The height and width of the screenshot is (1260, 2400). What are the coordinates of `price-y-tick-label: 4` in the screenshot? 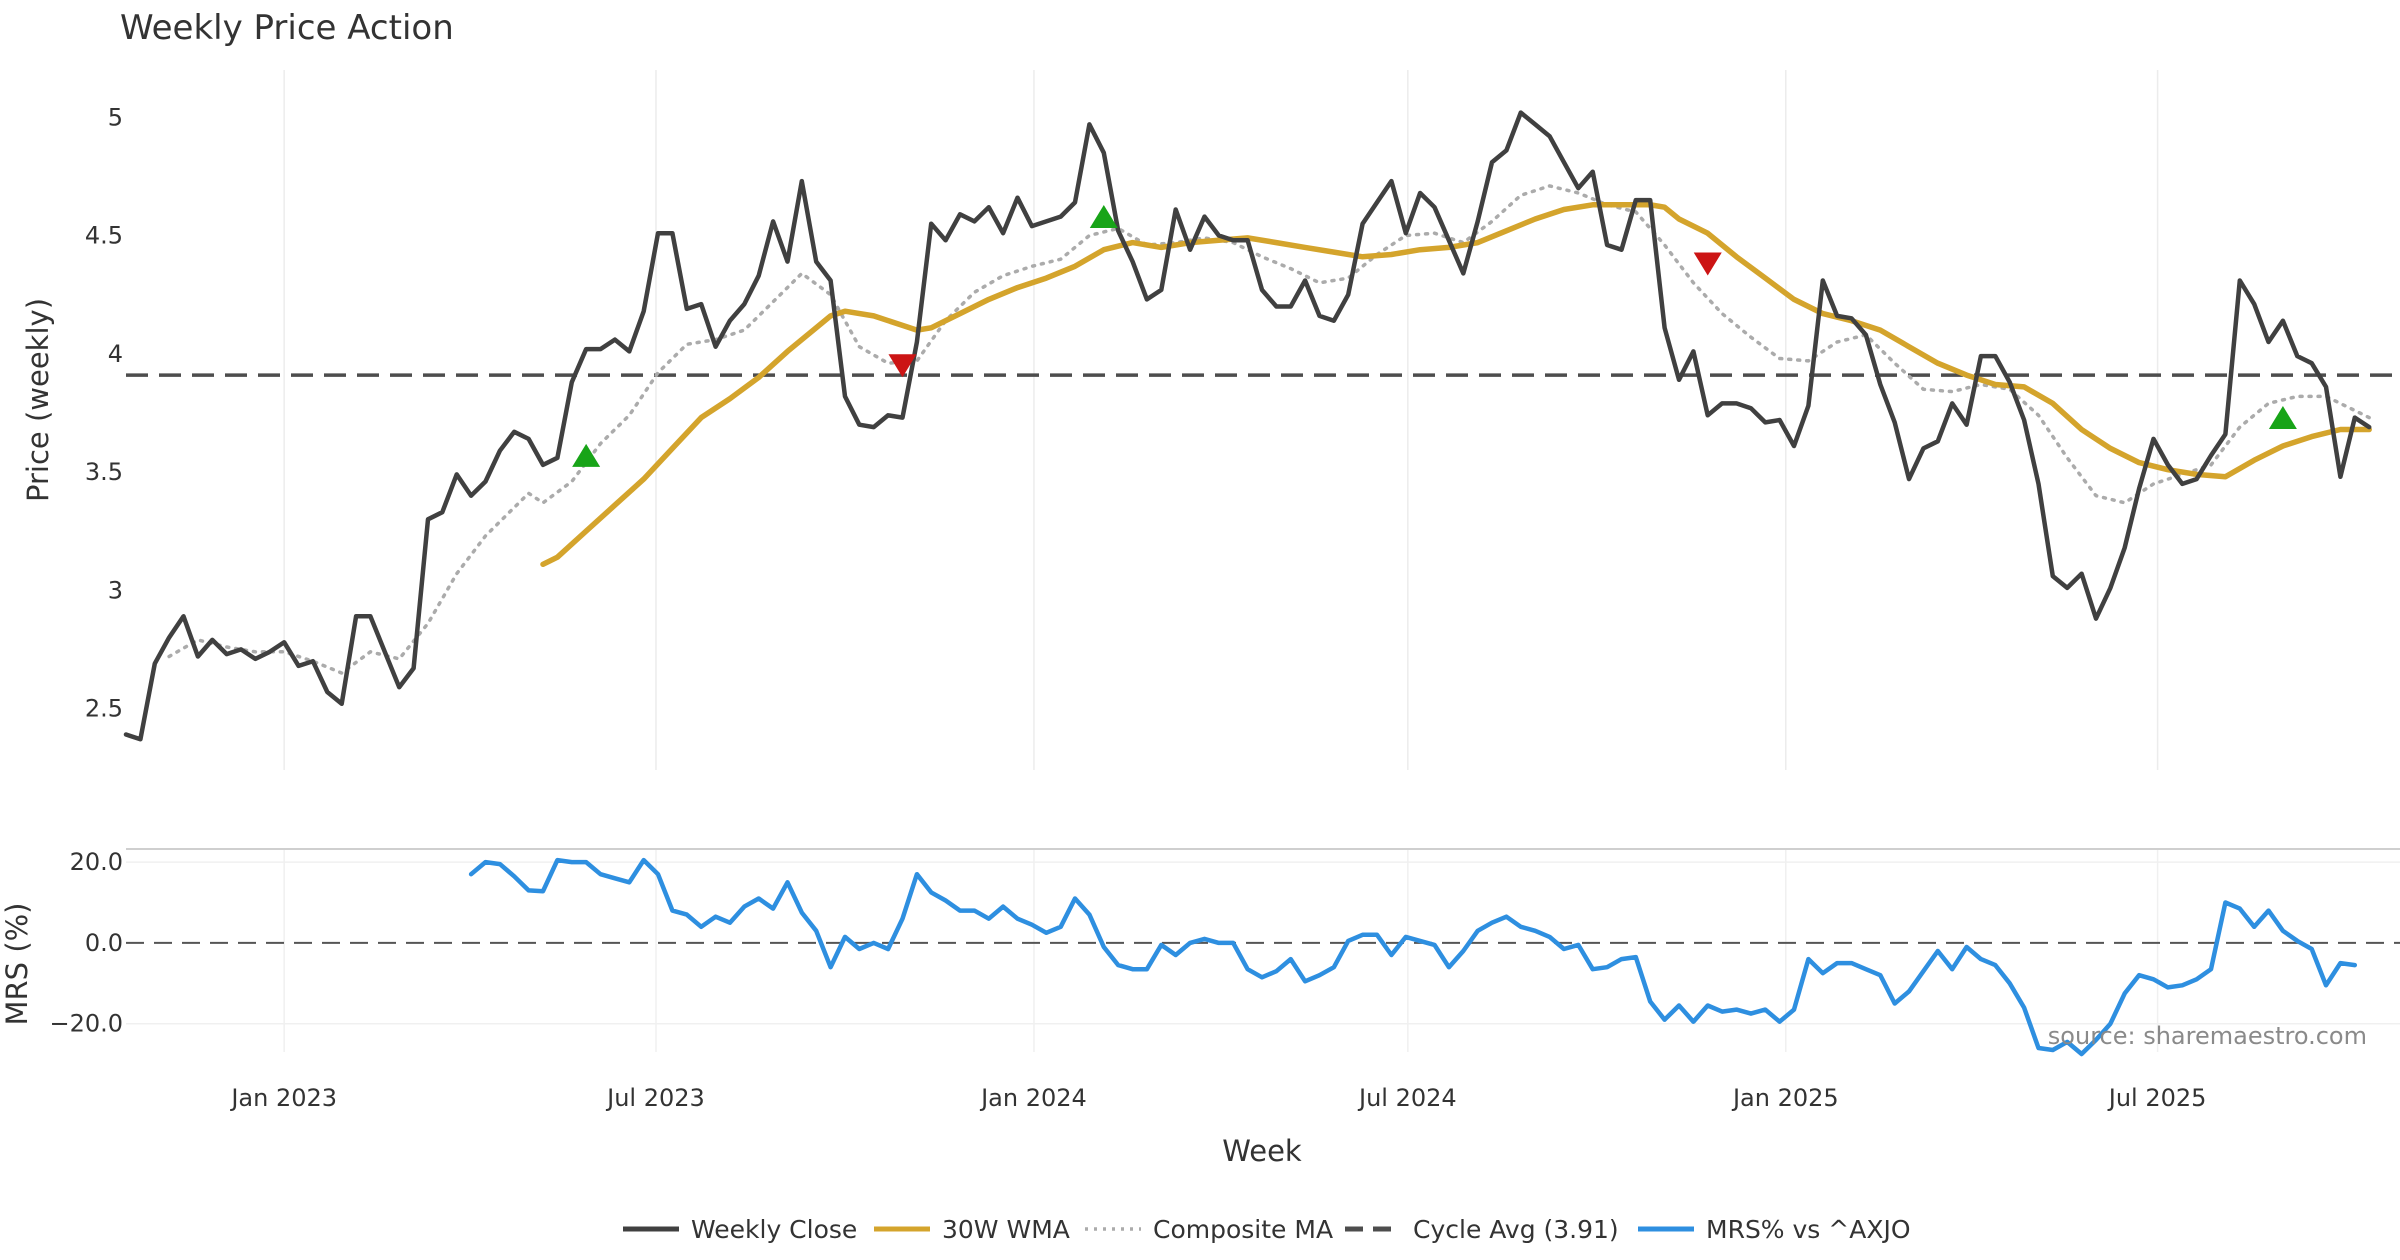 It's located at (115, 354).